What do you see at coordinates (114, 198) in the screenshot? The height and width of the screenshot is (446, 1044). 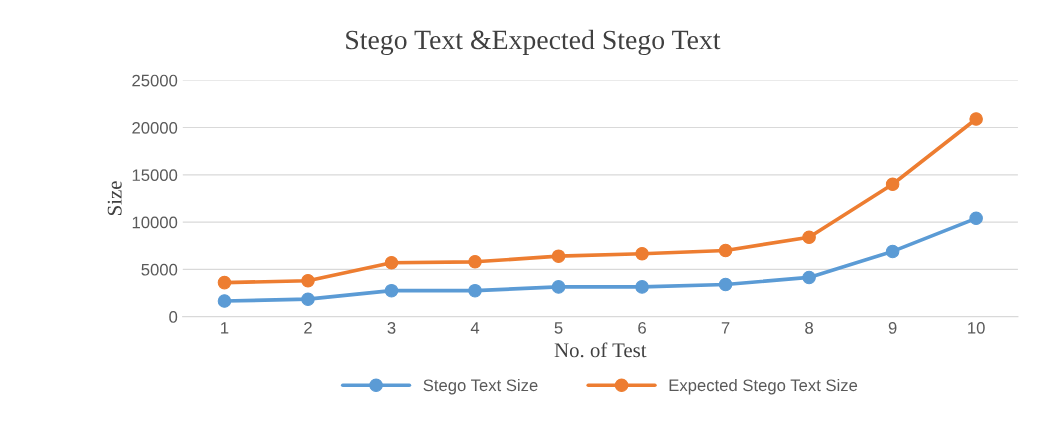 I see `y-axis-title: Size` at bounding box center [114, 198].